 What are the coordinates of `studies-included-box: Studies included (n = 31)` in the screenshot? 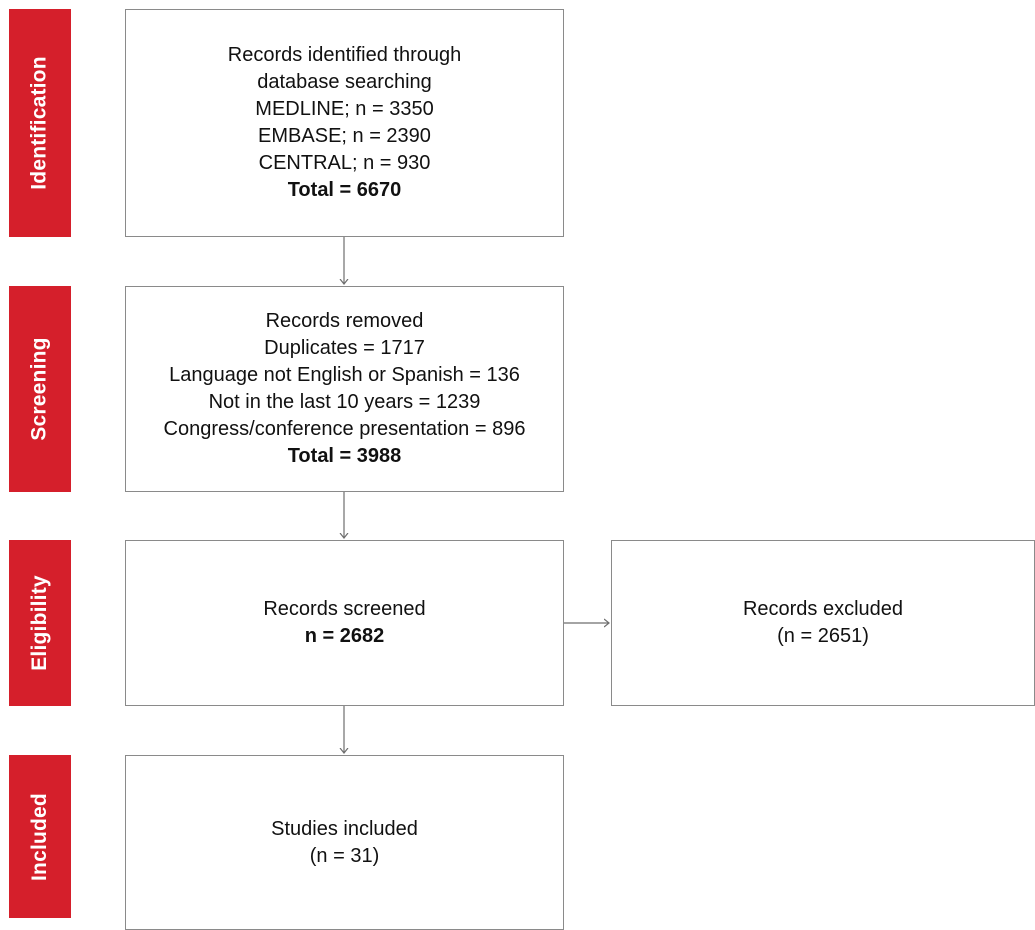 It's located at (344, 842).